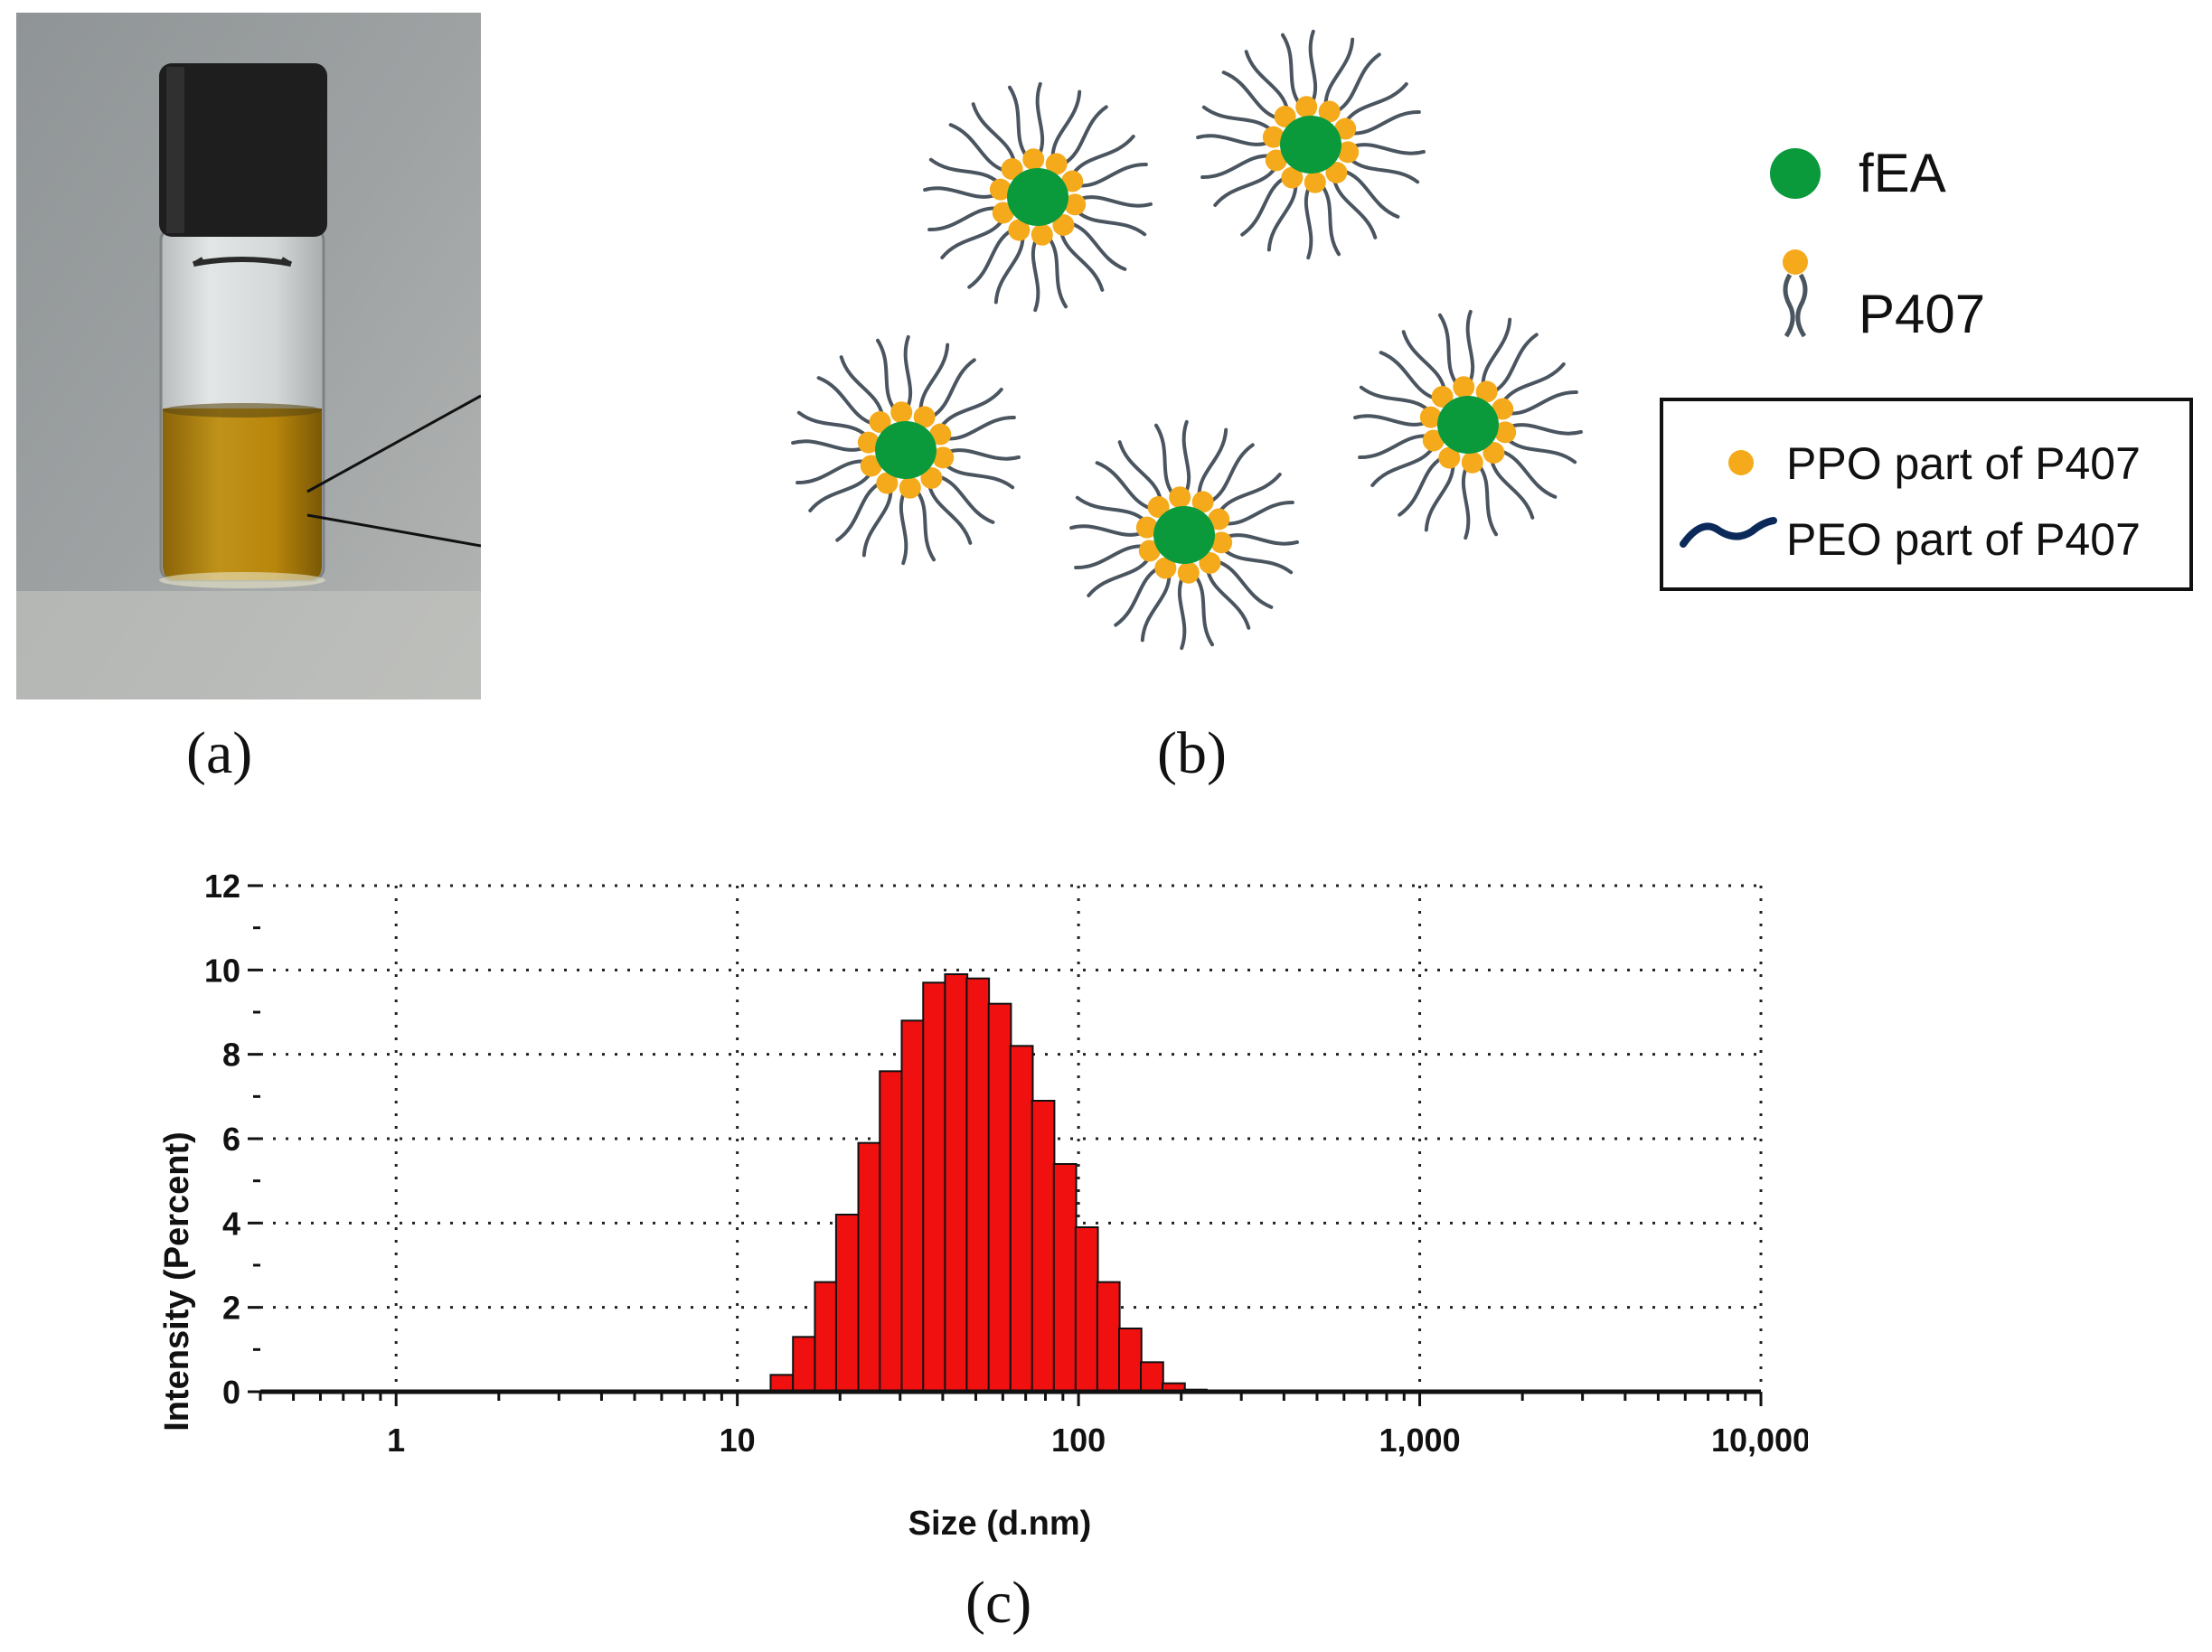  Describe the element at coordinates (1963, 539) in the screenshot. I see `peo-legend-label: PEO part of P407` at that location.